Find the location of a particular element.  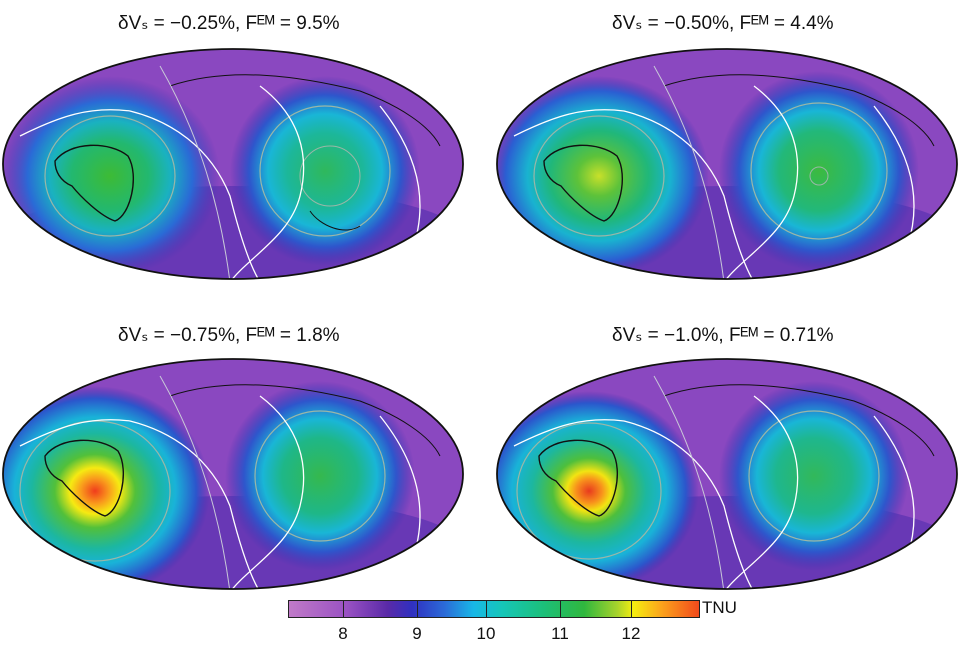

colorbar-tick-label-12: 12 is located at coordinates (631, 633).